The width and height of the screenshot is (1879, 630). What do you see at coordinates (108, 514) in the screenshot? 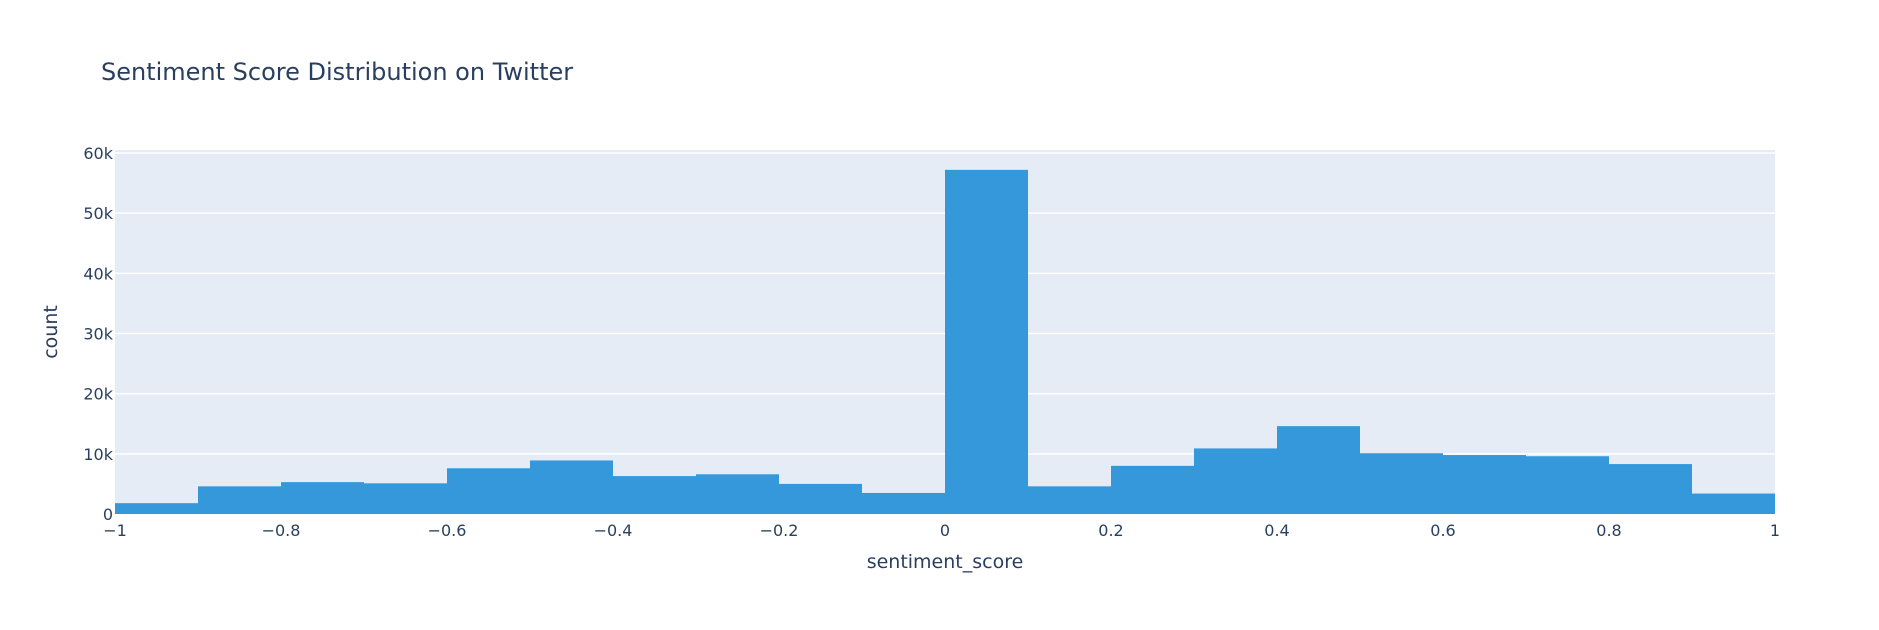
I see `y-tick-label: 0` at bounding box center [108, 514].